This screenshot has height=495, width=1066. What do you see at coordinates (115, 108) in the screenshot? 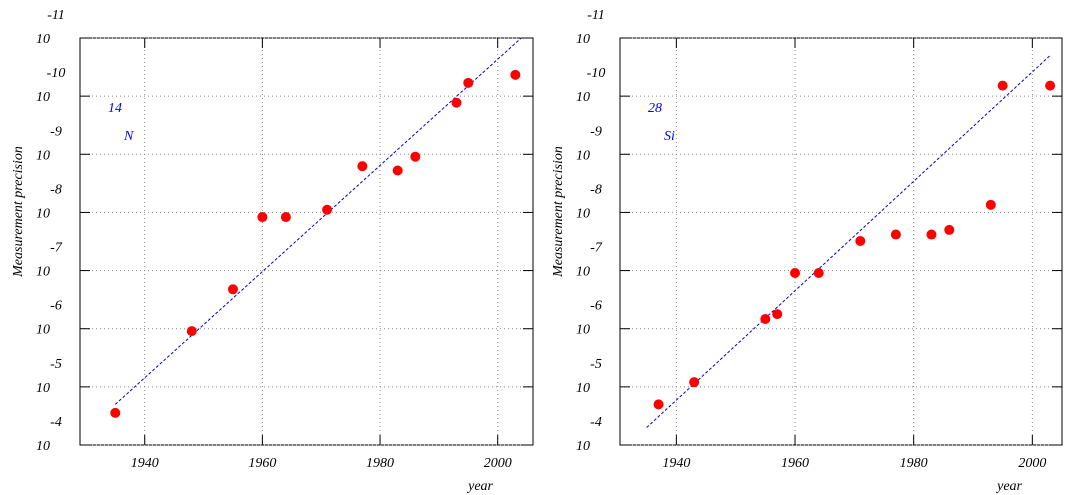
I see `annotation-superscript: 14` at bounding box center [115, 108].